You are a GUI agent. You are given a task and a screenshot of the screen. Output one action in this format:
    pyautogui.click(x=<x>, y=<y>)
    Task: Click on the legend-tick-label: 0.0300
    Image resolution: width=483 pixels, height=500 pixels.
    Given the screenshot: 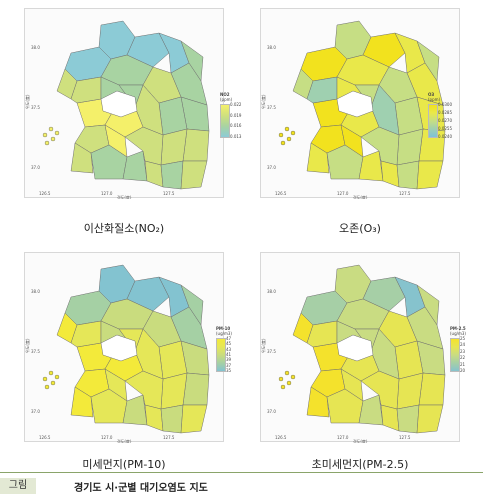 What is the action you would take?
    pyautogui.click(x=445, y=104)
    